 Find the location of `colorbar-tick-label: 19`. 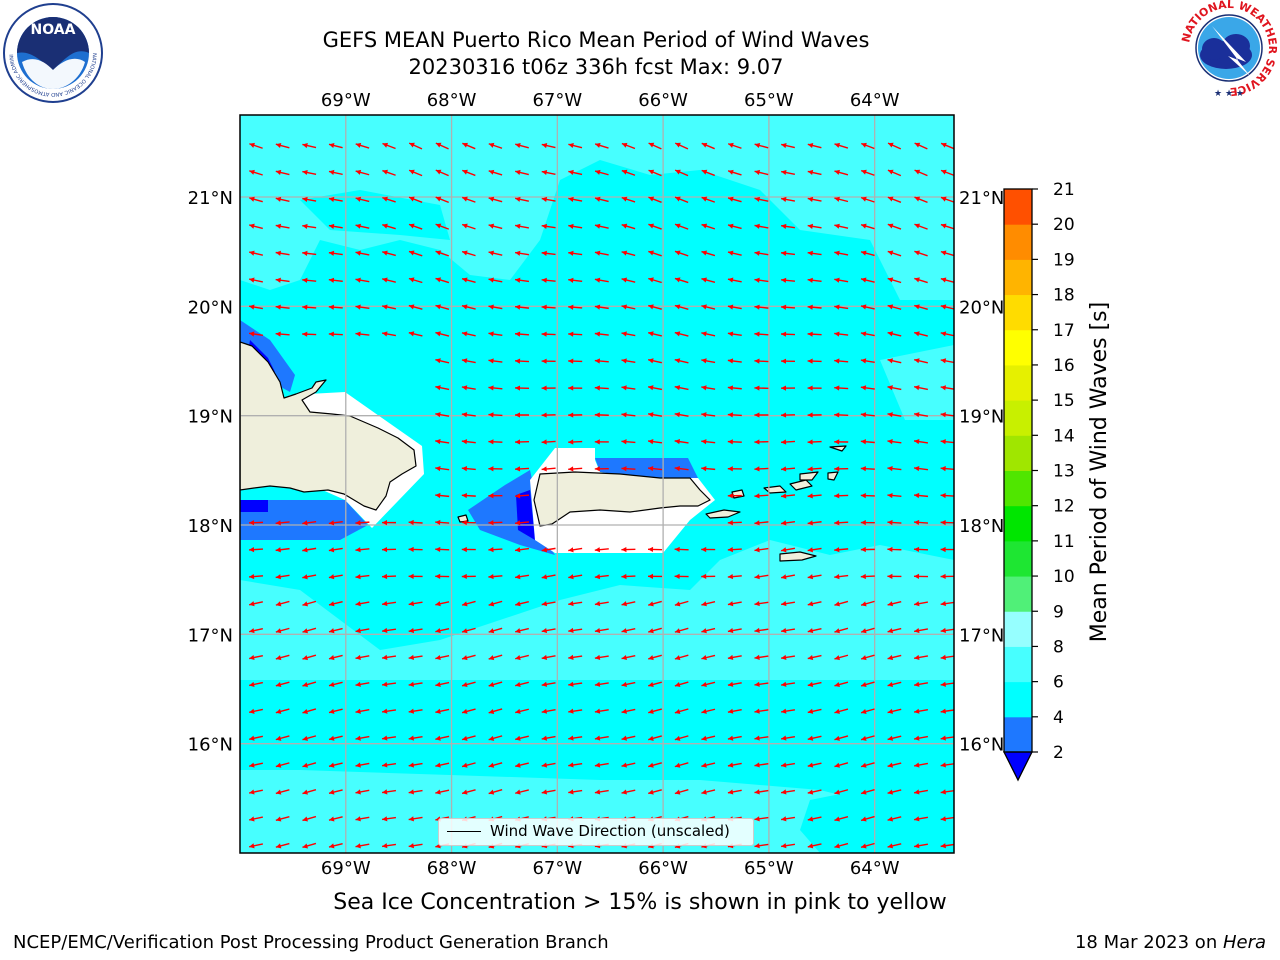

colorbar-tick-label: 19 is located at coordinates (1064, 260).